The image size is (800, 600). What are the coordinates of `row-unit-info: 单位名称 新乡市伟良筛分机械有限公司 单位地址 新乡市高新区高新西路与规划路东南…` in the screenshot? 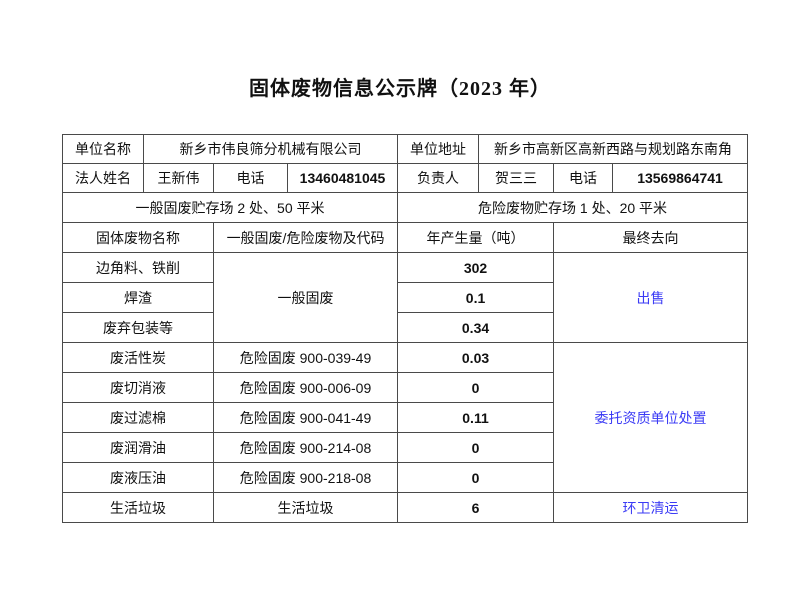 It's located at (405, 149).